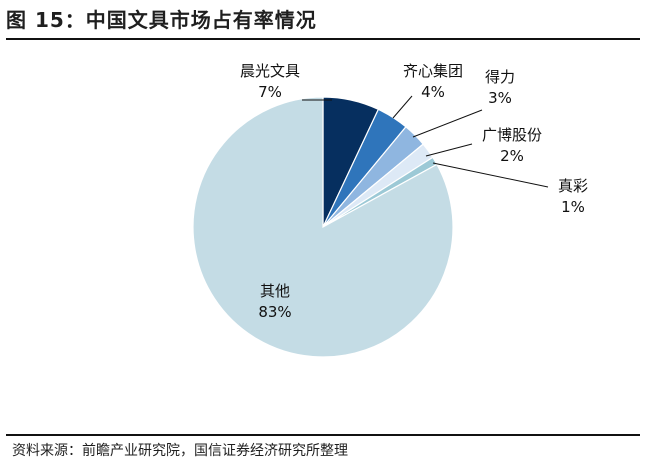 The height and width of the screenshot is (468, 648). I want to click on slice-label-0: 晨光文具, so click(270, 71).